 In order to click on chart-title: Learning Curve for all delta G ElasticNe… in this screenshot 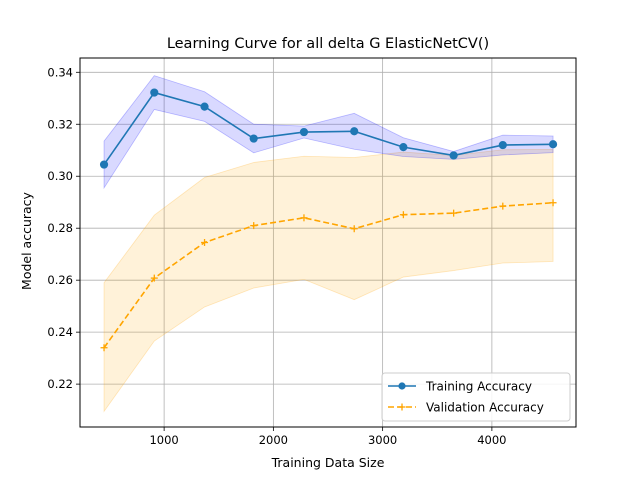, I will do `click(328, 44)`.